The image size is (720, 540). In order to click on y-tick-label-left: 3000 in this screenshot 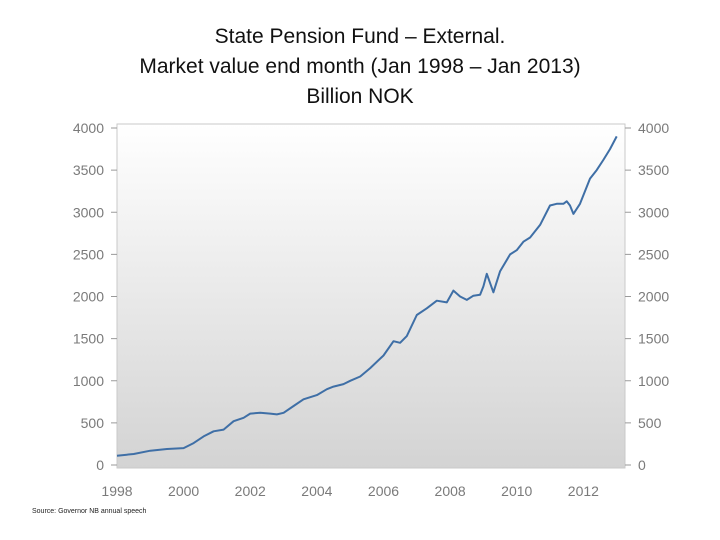, I will do `click(88, 212)`.